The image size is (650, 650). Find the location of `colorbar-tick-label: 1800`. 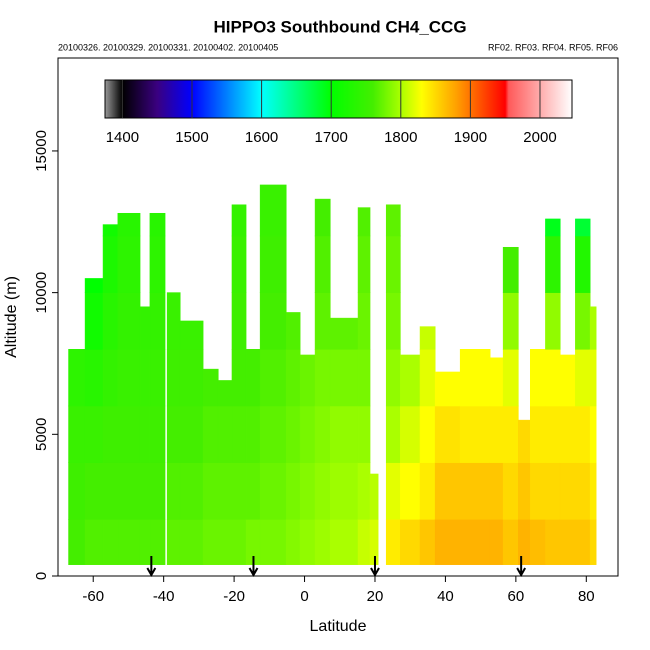

colorbar-tick-label: 1800 is located at coordinates (400, 137).